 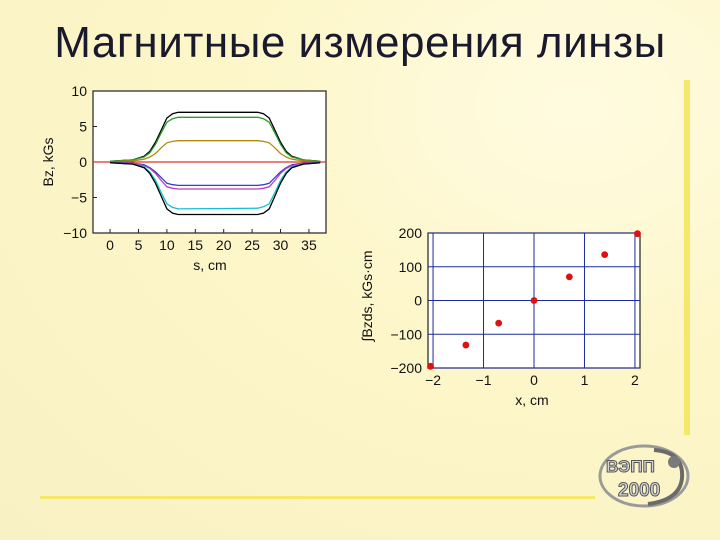 What do you see at coordinates (224, 245) in the screenshot?
I see `bz-x-tick-label: 20` at bounding box center [224, 245].